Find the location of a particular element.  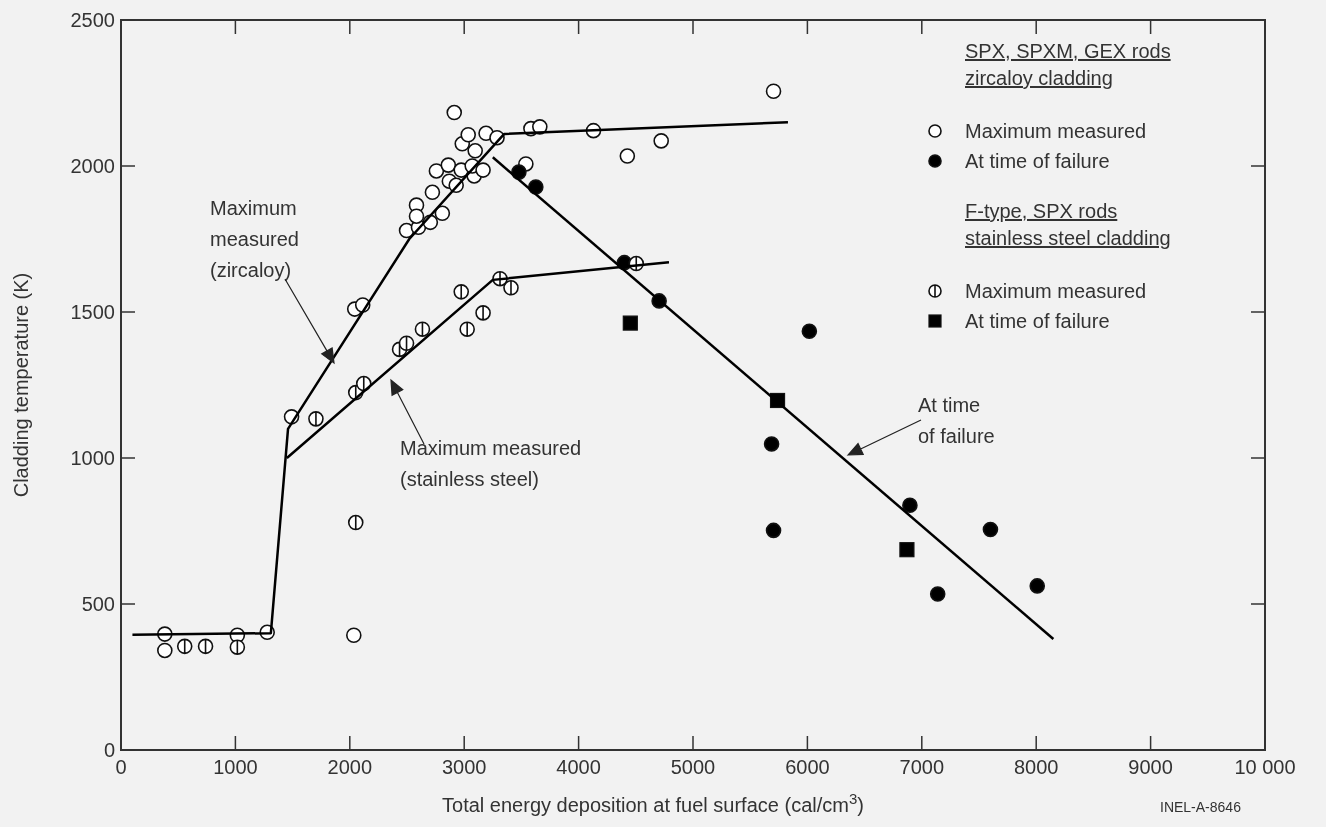

x-tick-label: 10 000 is located at coordinates (1265, 767).